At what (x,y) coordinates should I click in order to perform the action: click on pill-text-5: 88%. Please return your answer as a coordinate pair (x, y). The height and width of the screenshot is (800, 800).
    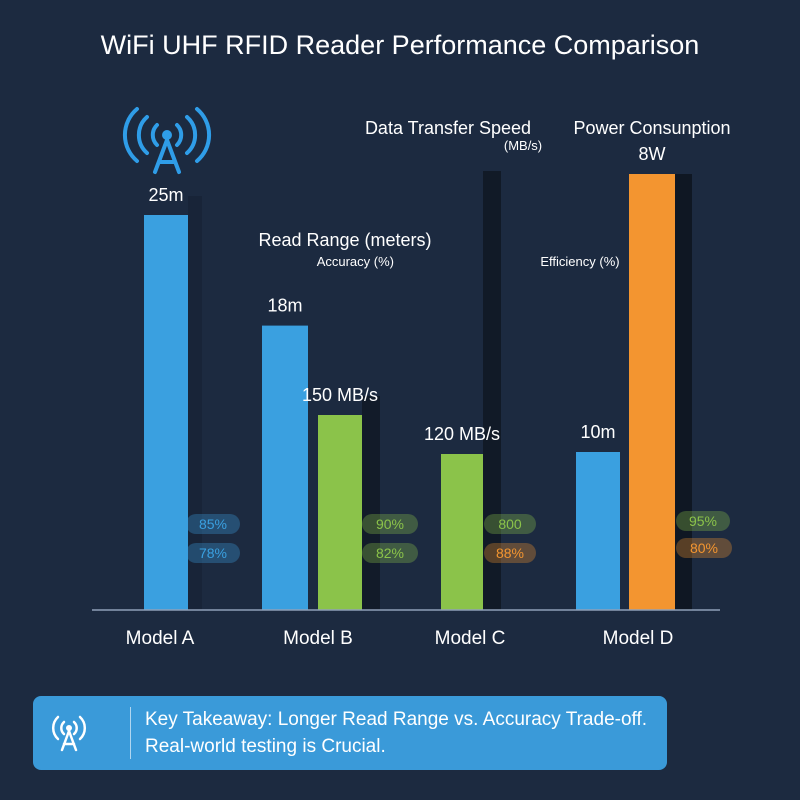
    Looking at the image, I should click on (510, 553).